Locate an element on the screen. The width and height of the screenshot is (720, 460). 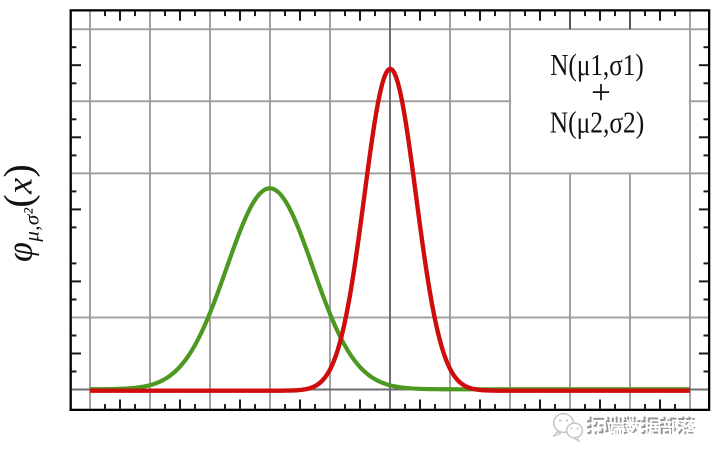
svg-text: φμ,σ²(x) is located at coordinates (22, 213).